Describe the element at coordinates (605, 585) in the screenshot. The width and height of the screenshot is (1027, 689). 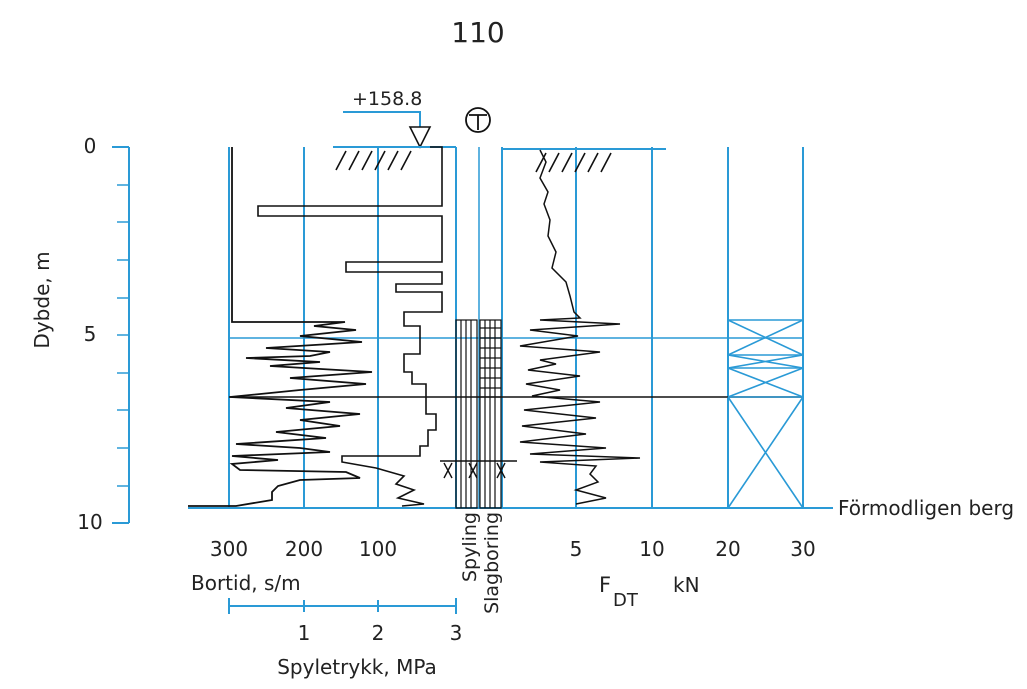
I see `force-axis-label-main: F` at that location.